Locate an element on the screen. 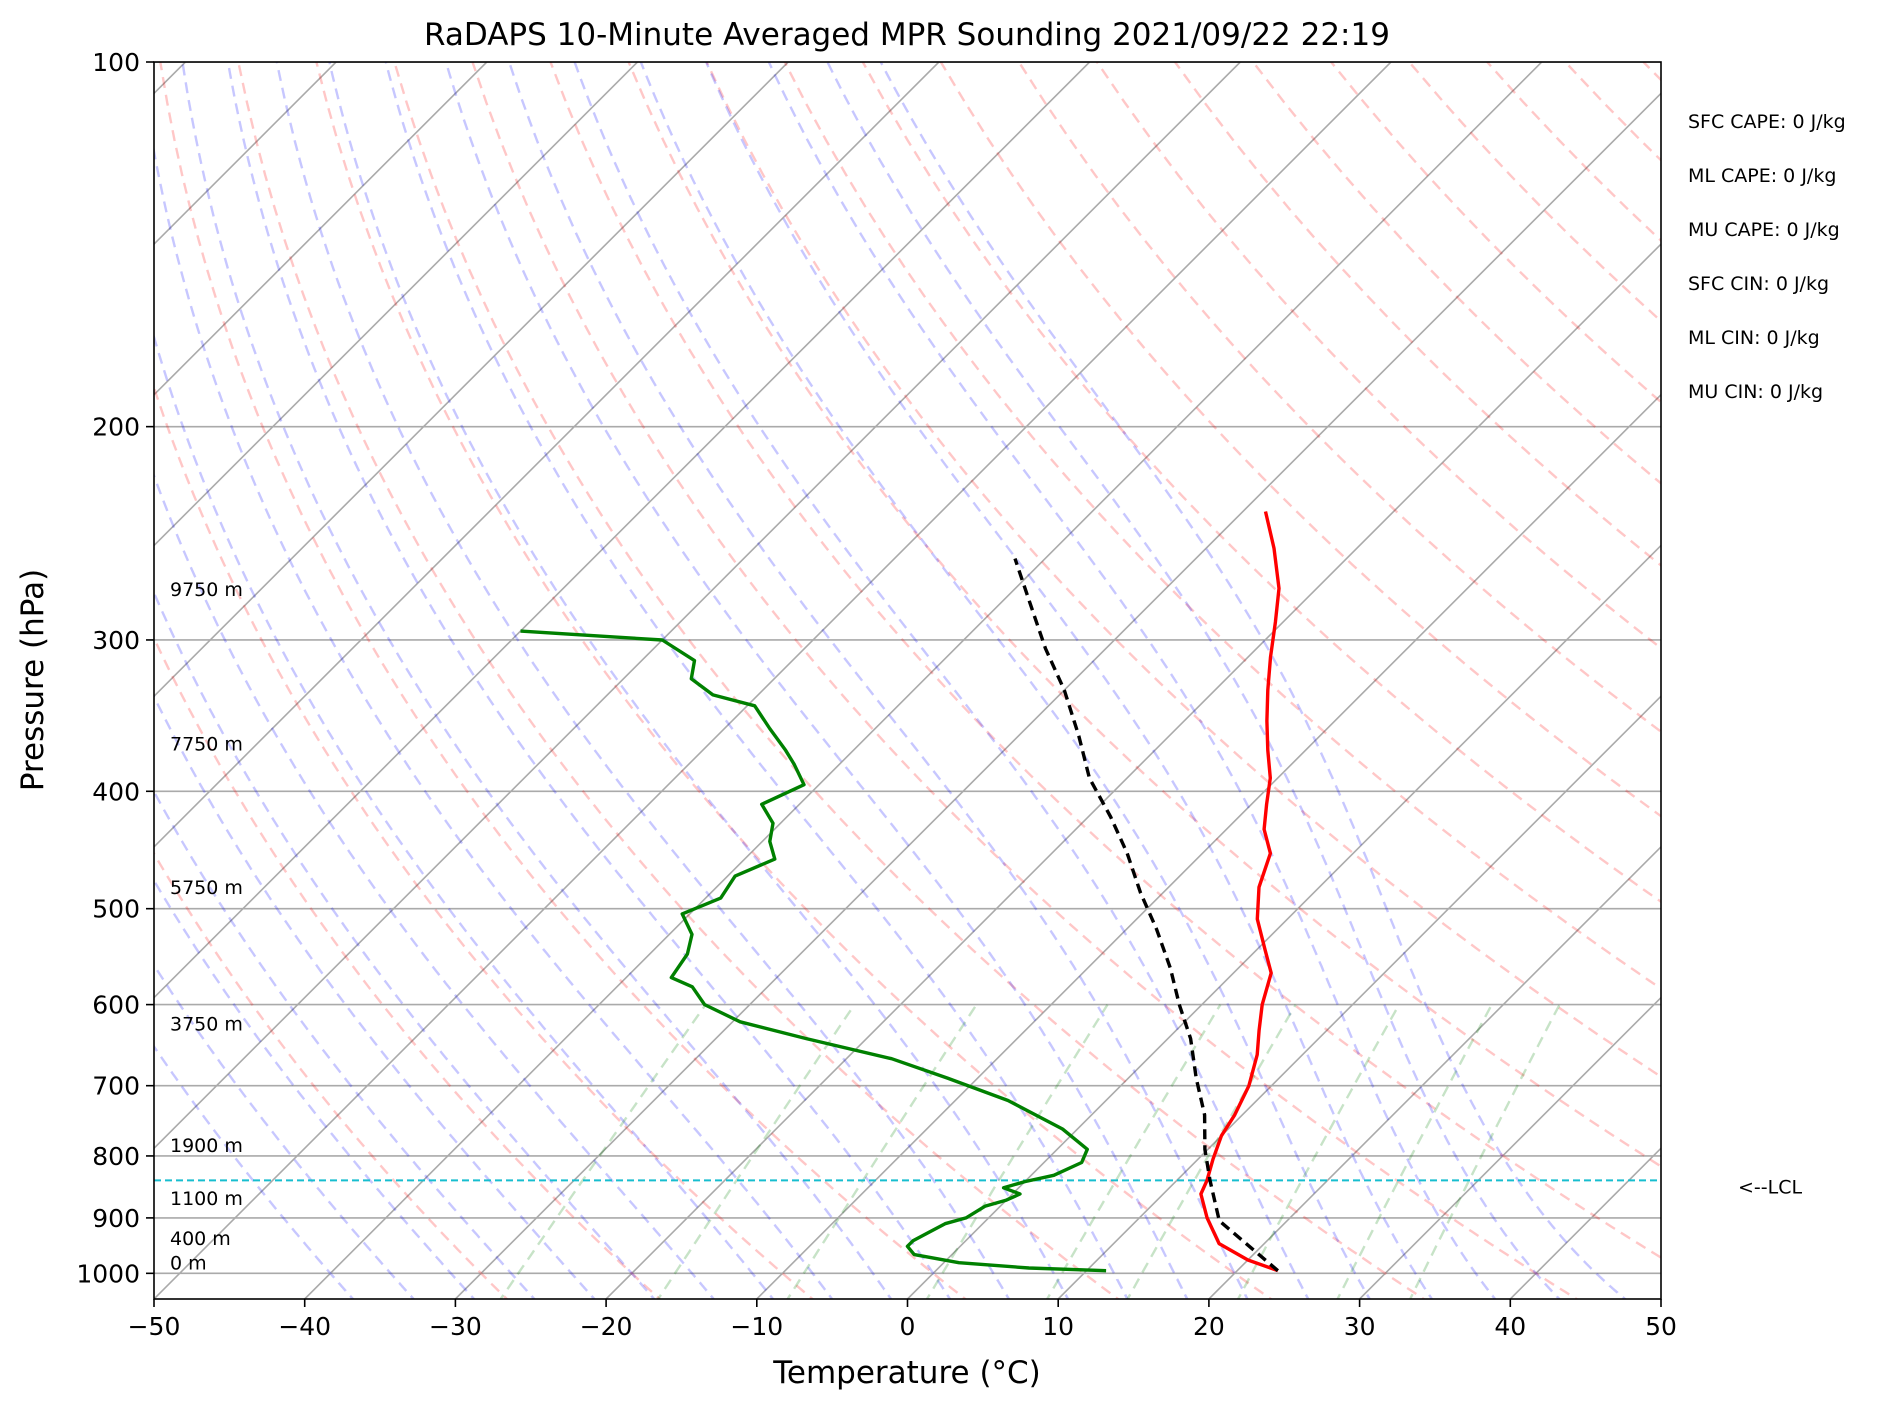  y-axis-label: Pressure (hPa) is located at coordinates (33, 680).